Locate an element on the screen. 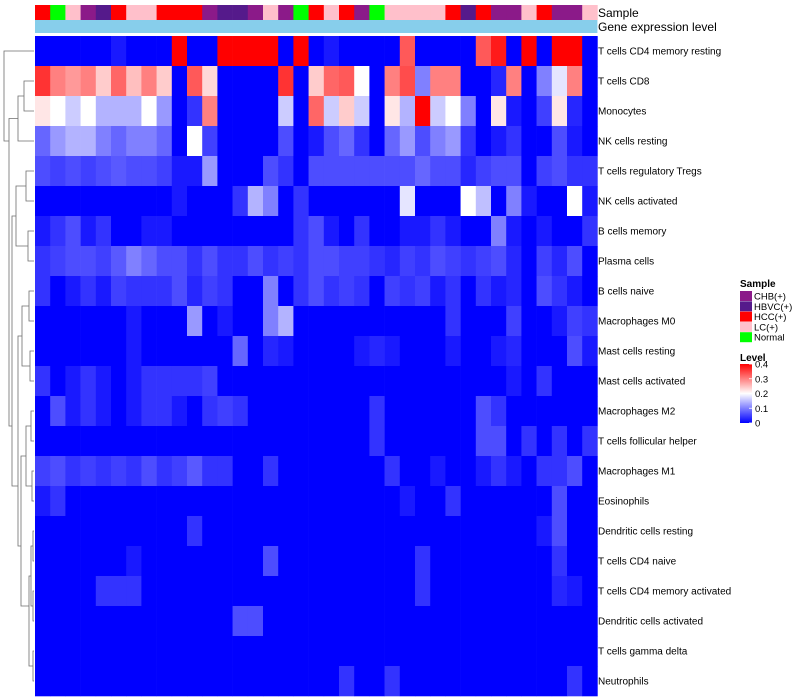 Image resolution: width=800 pixels, height=700 pixels. row-label: Dendritic cells resting is located at coordinates (645, 532).